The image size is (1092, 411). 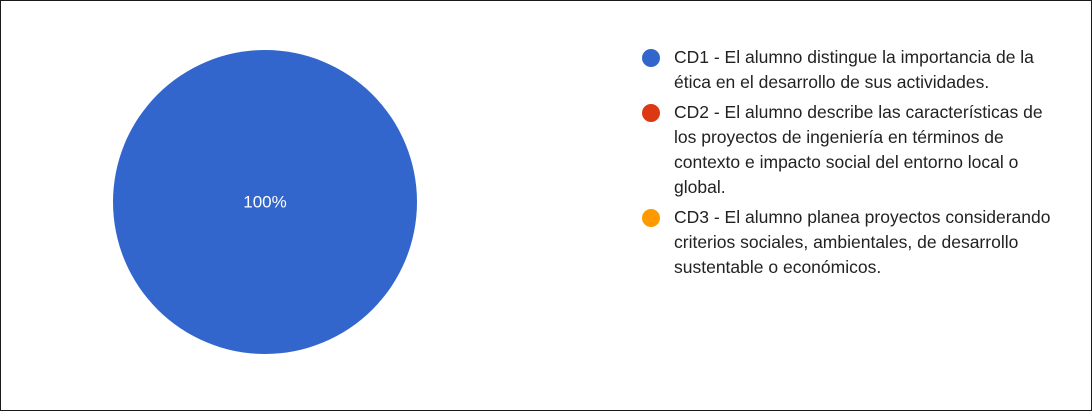 What do you see at coordinates (651, 218) in the screenshot?
I see `legend-swatch-cd3` at bounding box center [651, 218].